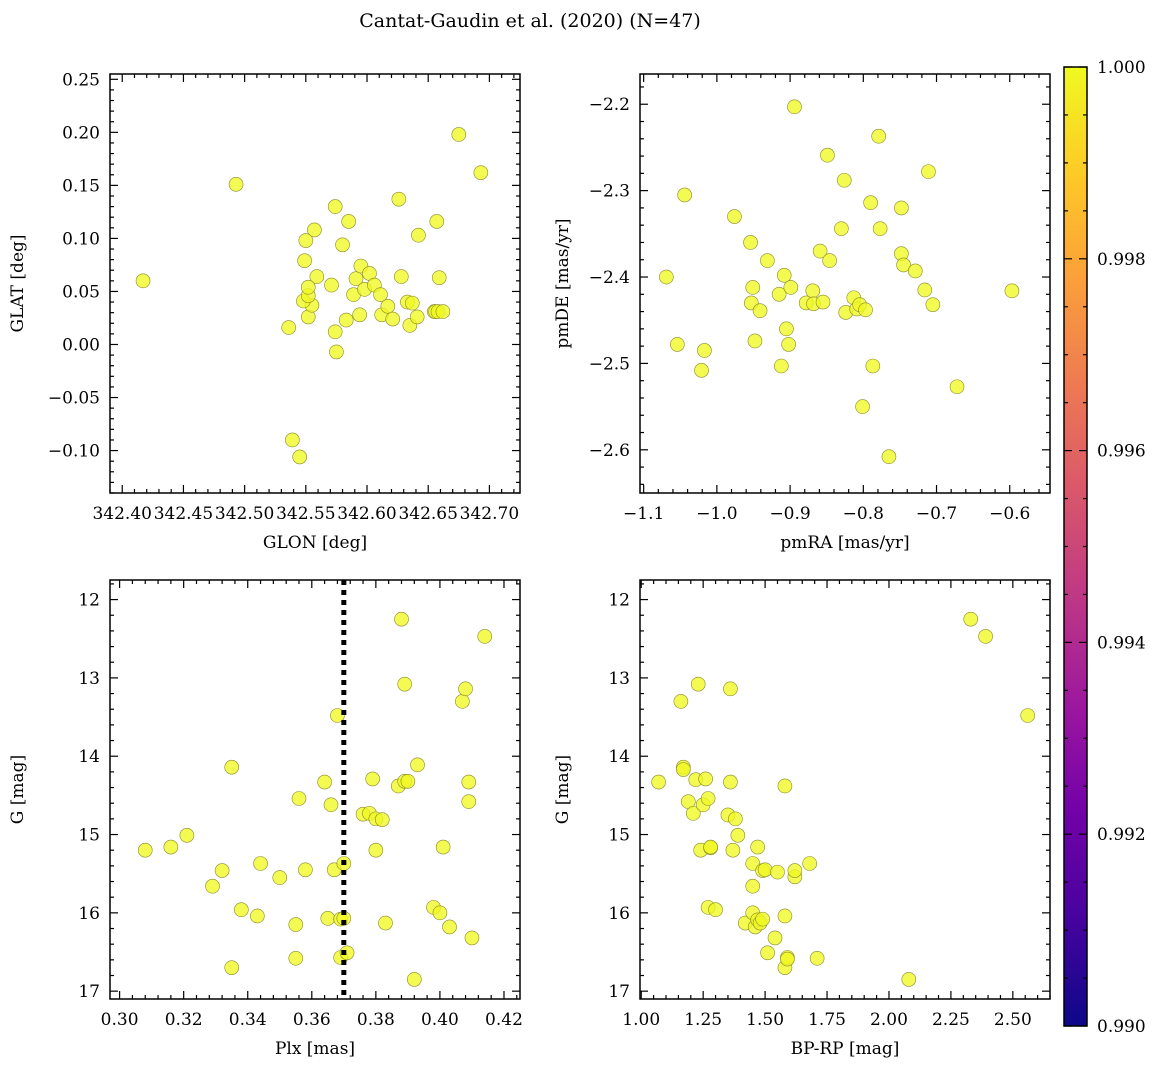 The height and width of the screenshot is (1067, 1161). What do you see at coordinates (1121, 835) in the screenshot?
I see `colorbar-tick-label: 0.992` at bounding box center [1121, 835].